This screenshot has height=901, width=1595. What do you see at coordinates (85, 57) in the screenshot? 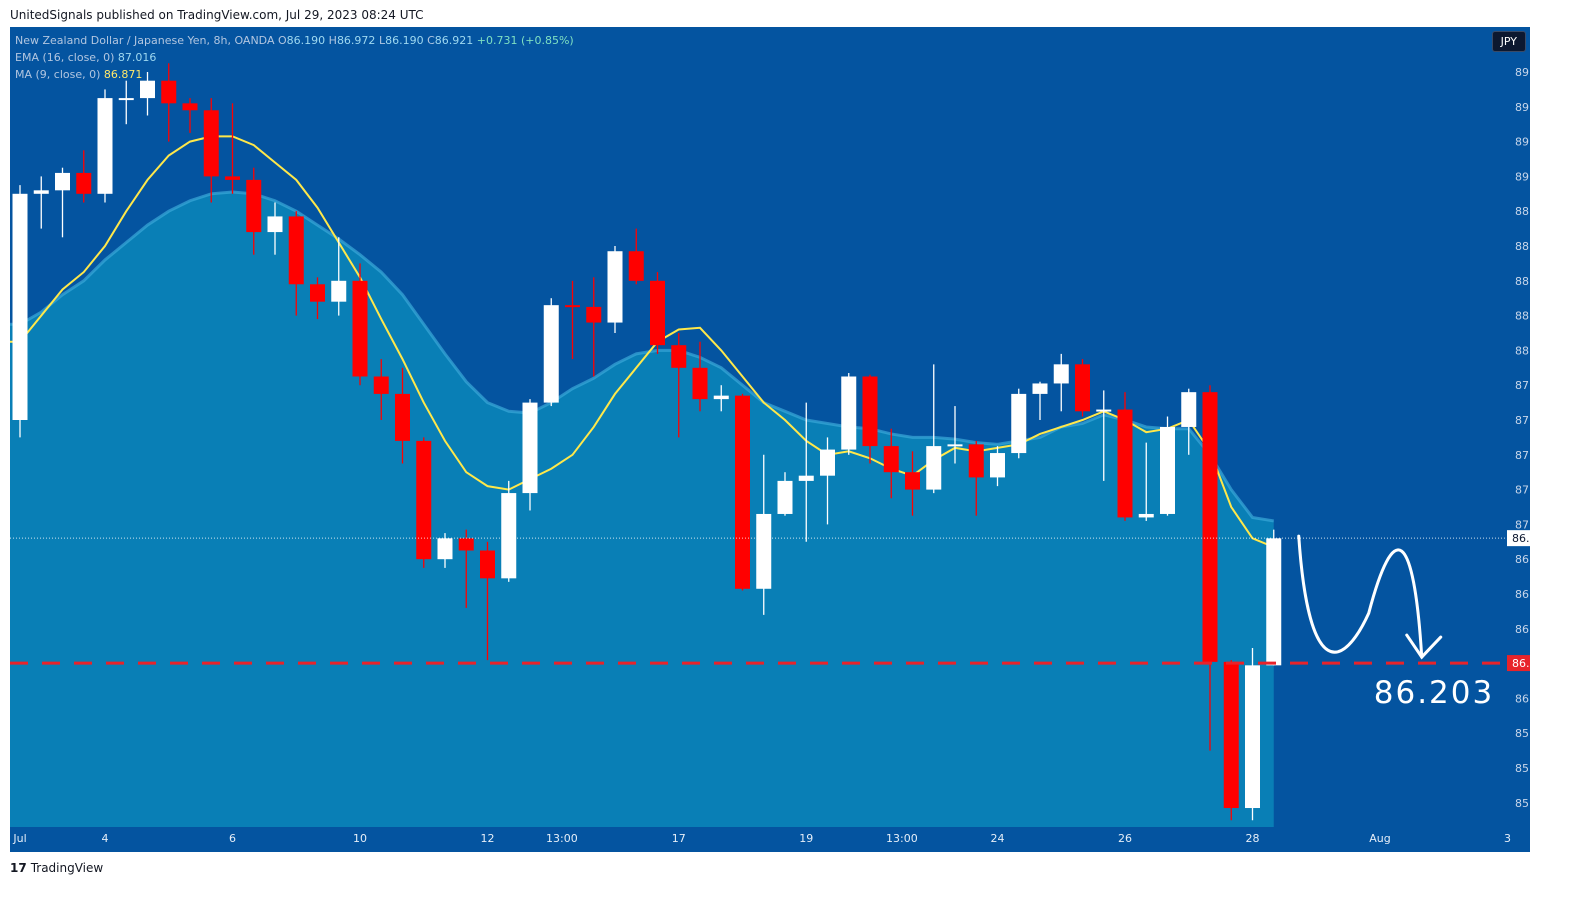
I see `ema-legend: EMA (16, close, 0) 87.016` at bounding box center [85, 57].